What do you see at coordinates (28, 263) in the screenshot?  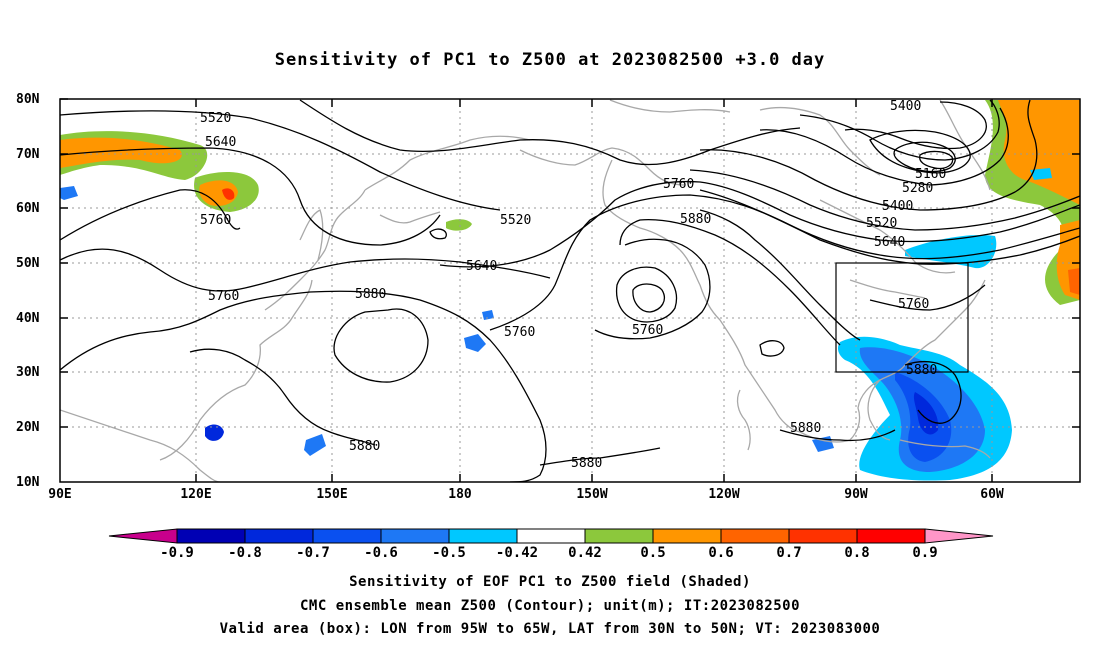 I see `lat-label: 50N` at bounding box center [28, 263].